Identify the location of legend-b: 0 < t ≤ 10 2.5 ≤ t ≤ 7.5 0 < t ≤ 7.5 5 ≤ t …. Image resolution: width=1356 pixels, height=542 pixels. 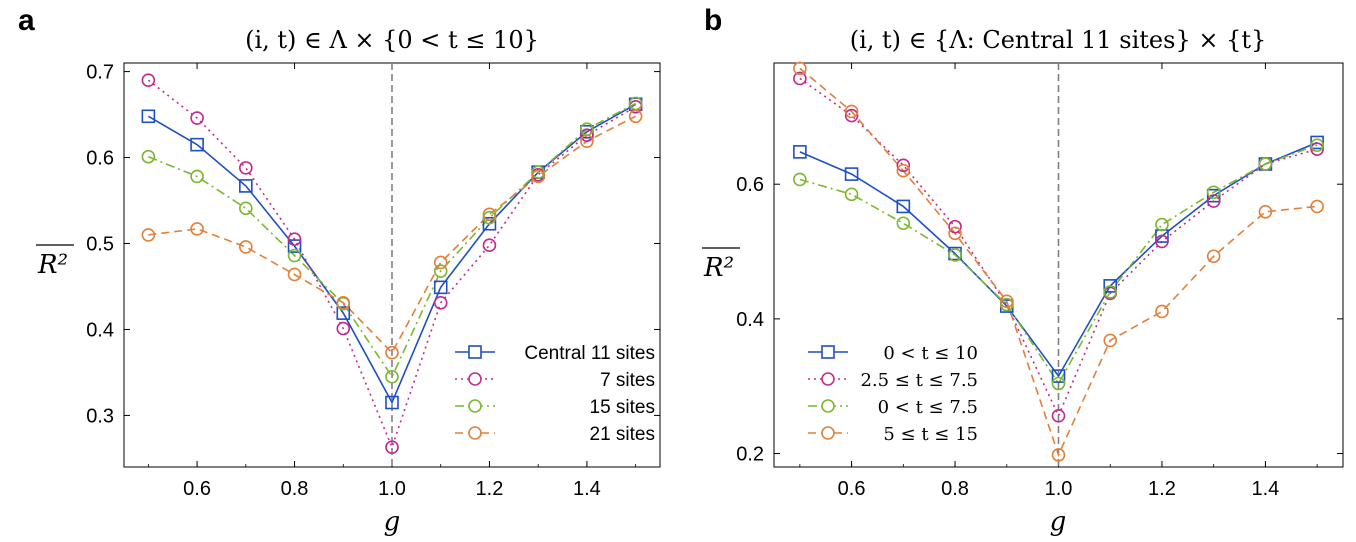
(893, 394).